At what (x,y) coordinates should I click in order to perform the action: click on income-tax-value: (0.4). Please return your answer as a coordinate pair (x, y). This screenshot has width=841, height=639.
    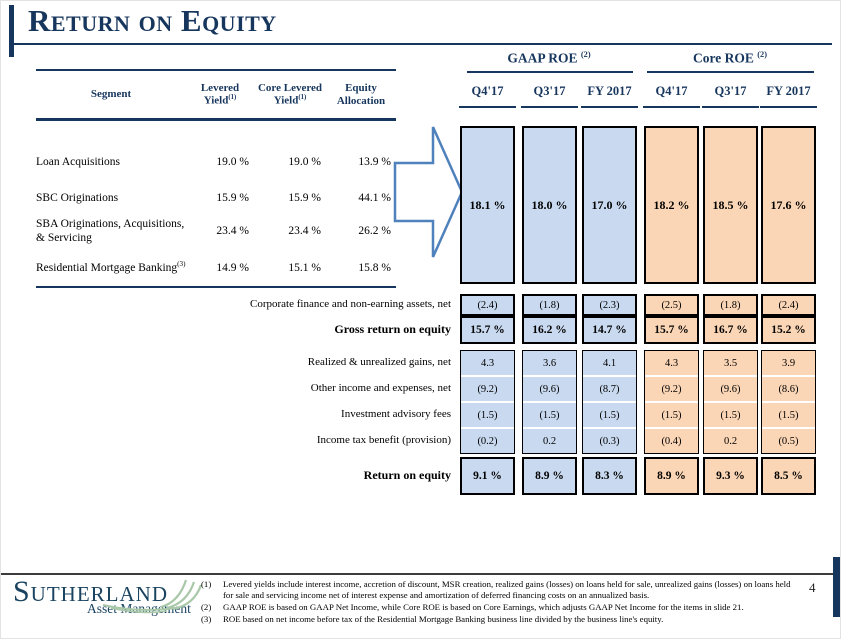
    Looking at the image, I should click on (671, 441).